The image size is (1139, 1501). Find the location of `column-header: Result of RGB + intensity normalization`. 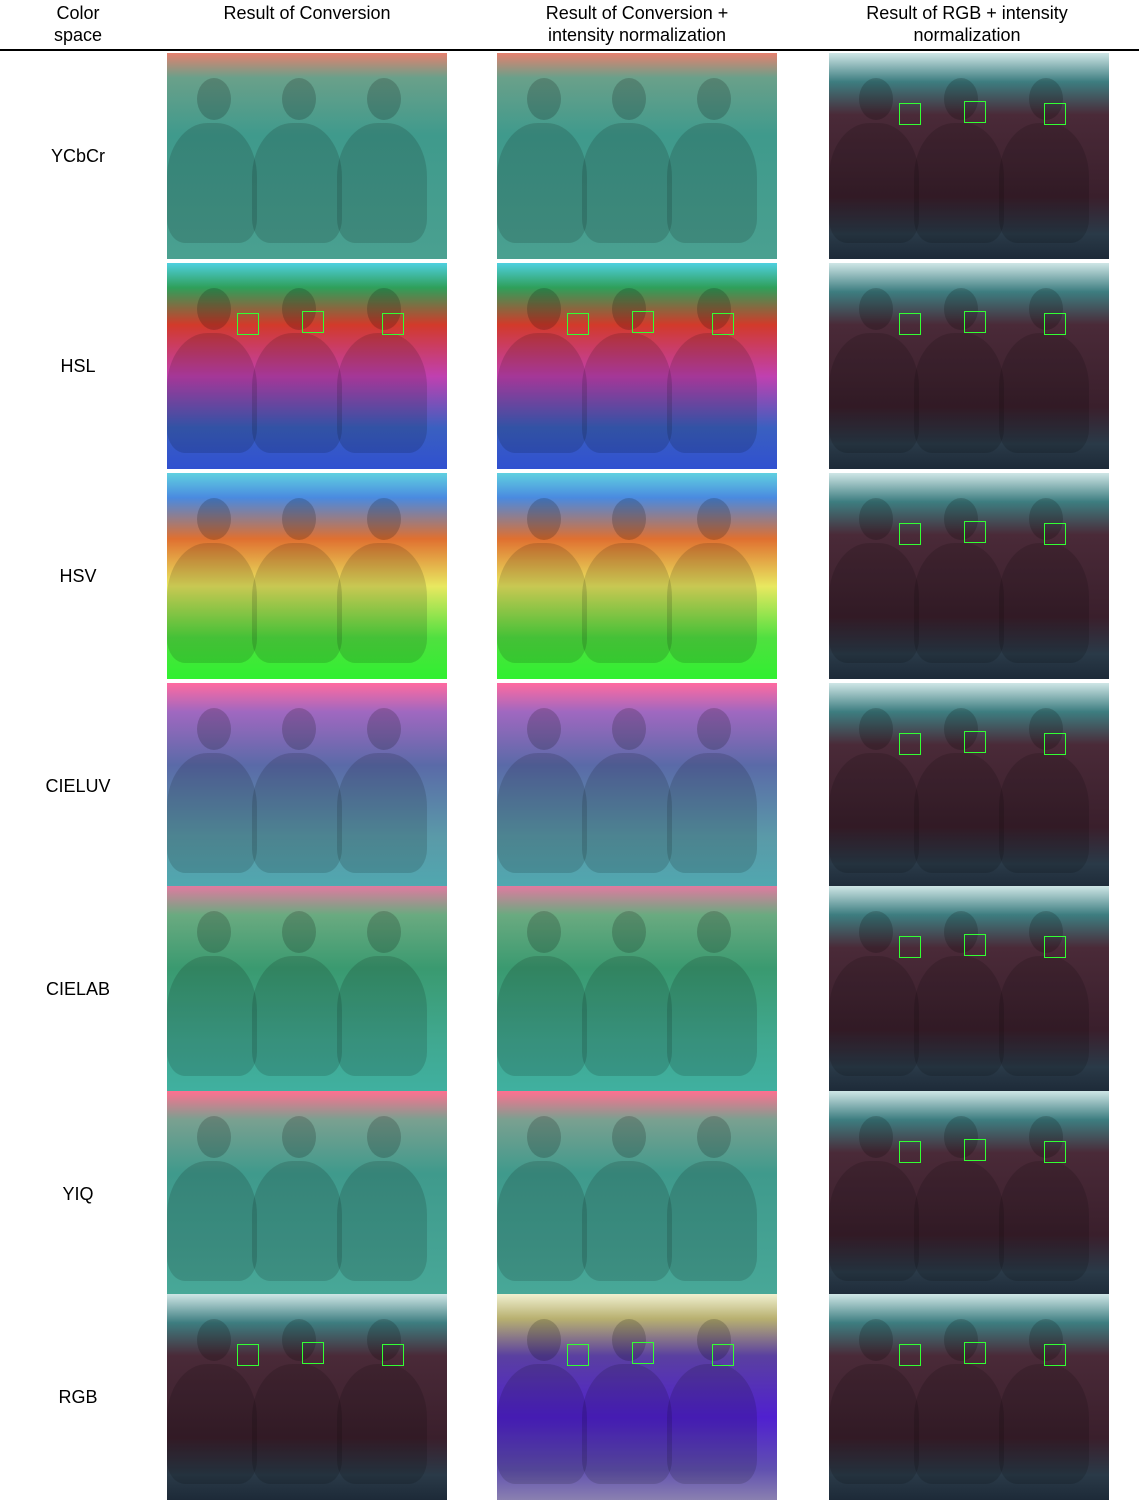

column-header: Result of RGB + intensity normalization is located at coordinates (967, 24).